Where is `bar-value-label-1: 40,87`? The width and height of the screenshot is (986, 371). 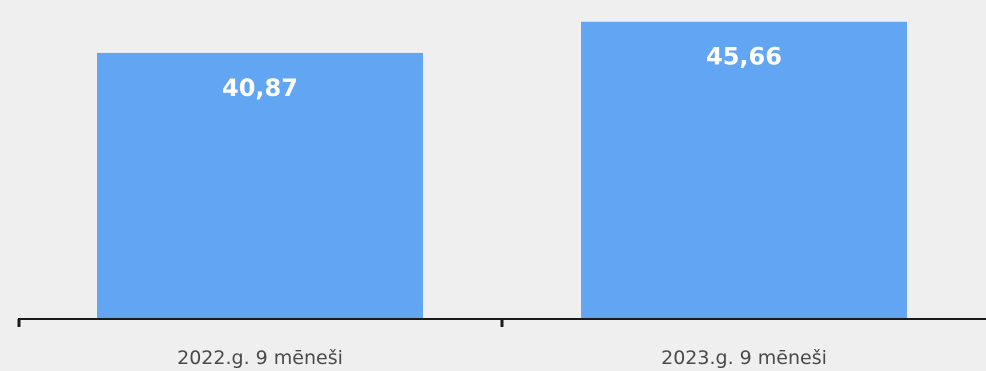
bar-value-label-1: 40,87 is located at coordinates (260, 88).